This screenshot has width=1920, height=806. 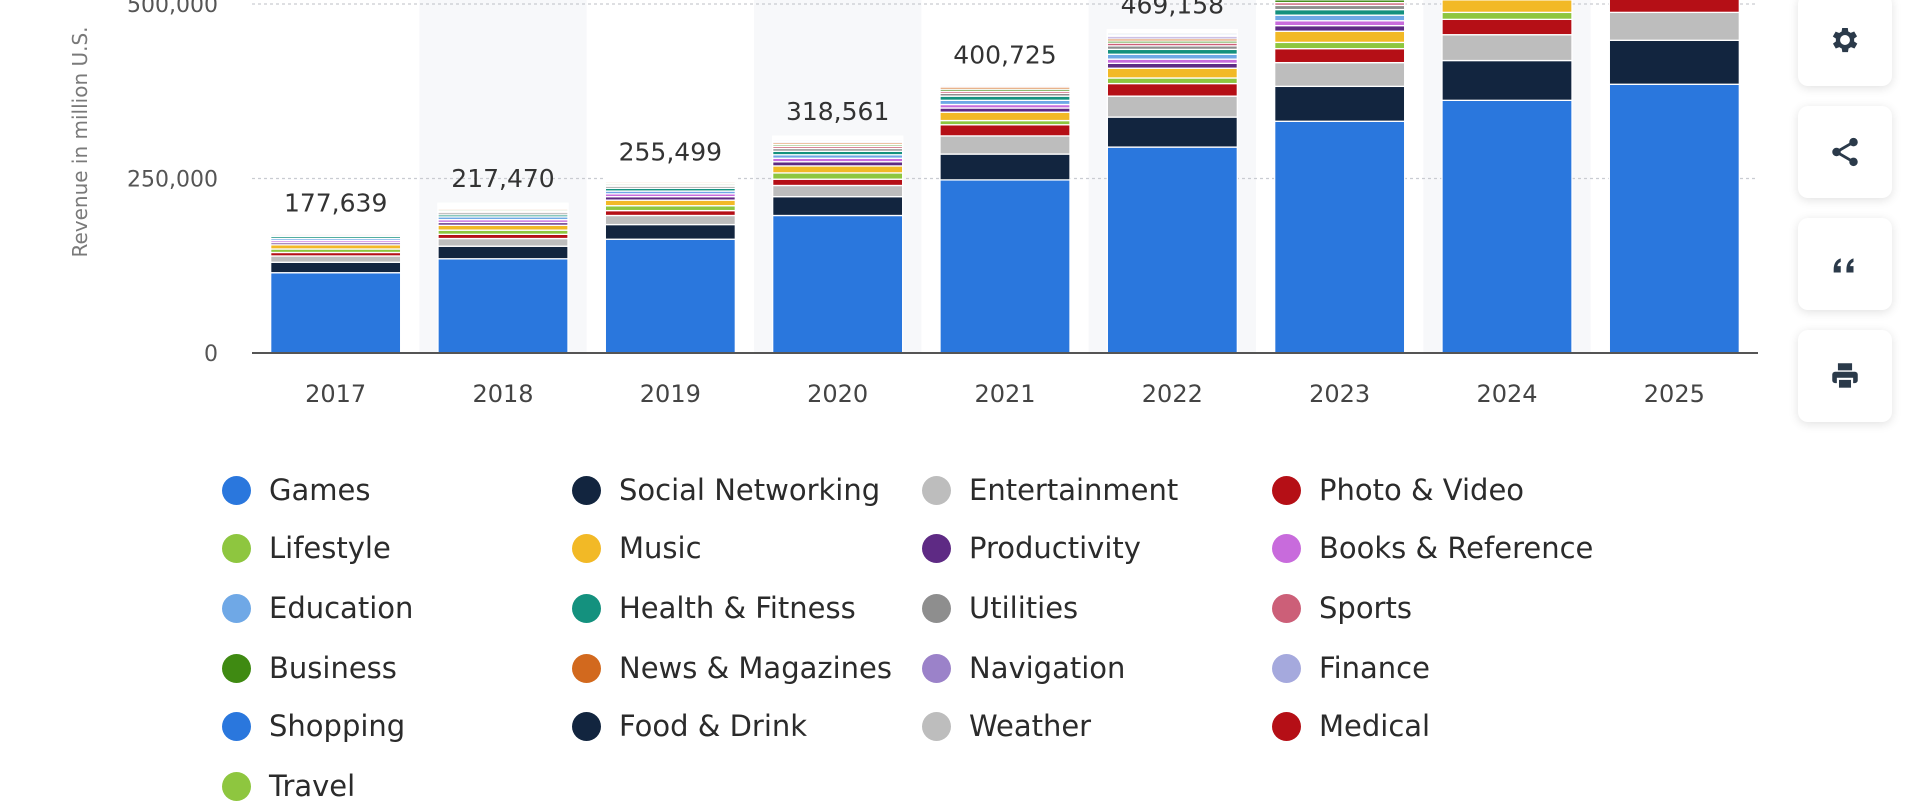 What do you see at coordinates (837, 111) in the screenshot?
I see `total-label: 318,561` at bounding box center [837, 111].